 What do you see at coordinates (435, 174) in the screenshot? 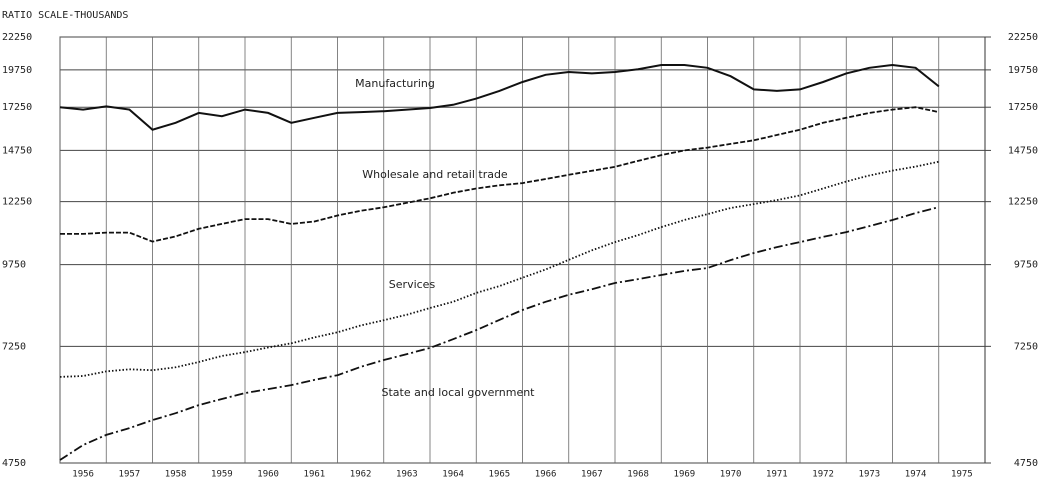
I see `series-label: Wholesale and retail trade` at bounding box center [435, 174].